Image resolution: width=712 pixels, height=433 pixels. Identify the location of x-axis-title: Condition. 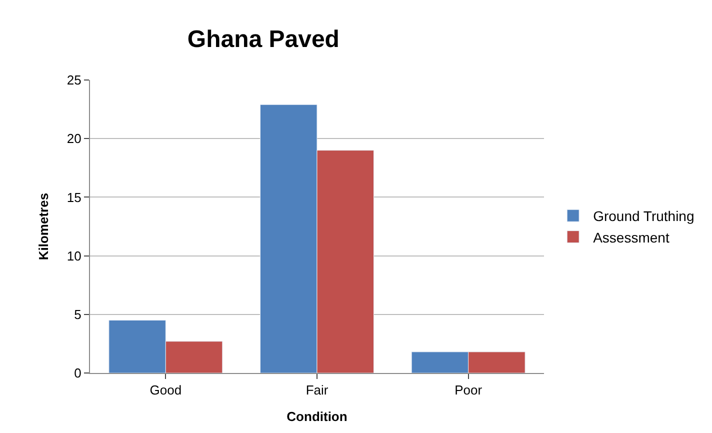
(317, 416).